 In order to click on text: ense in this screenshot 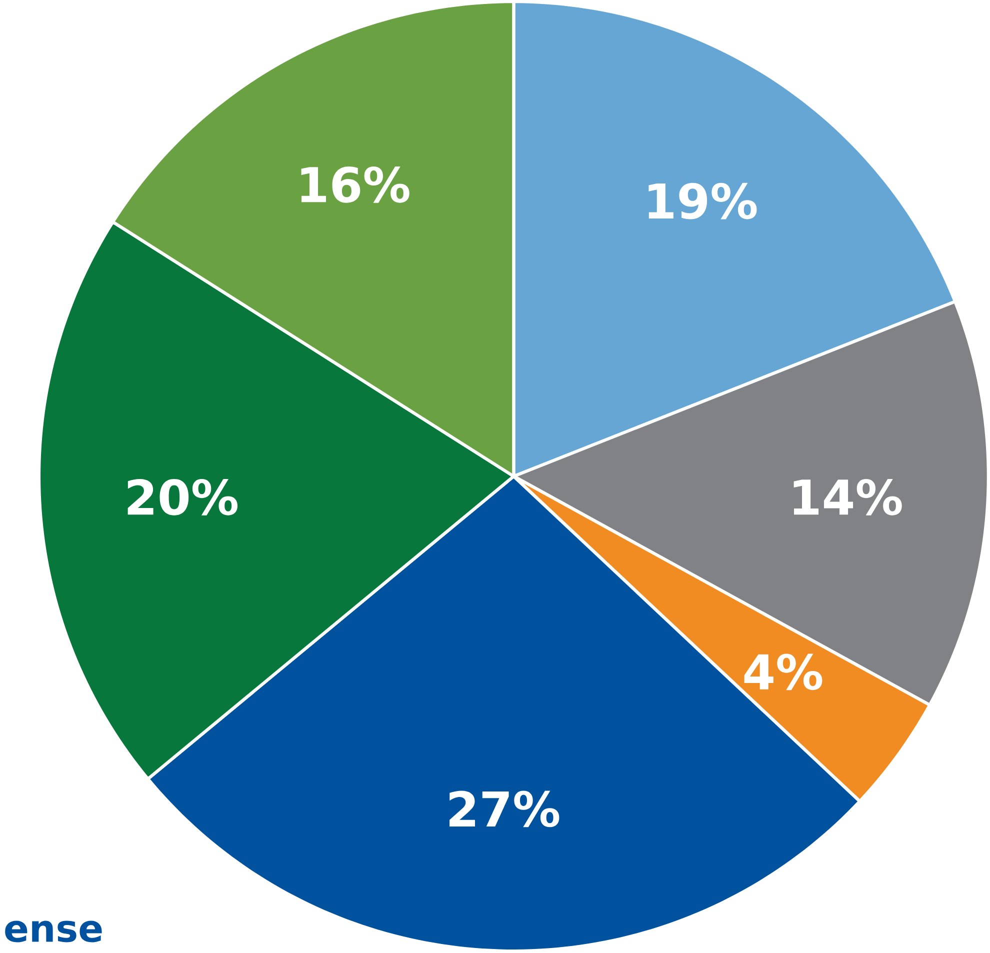, I will do `click(53, 931)`.